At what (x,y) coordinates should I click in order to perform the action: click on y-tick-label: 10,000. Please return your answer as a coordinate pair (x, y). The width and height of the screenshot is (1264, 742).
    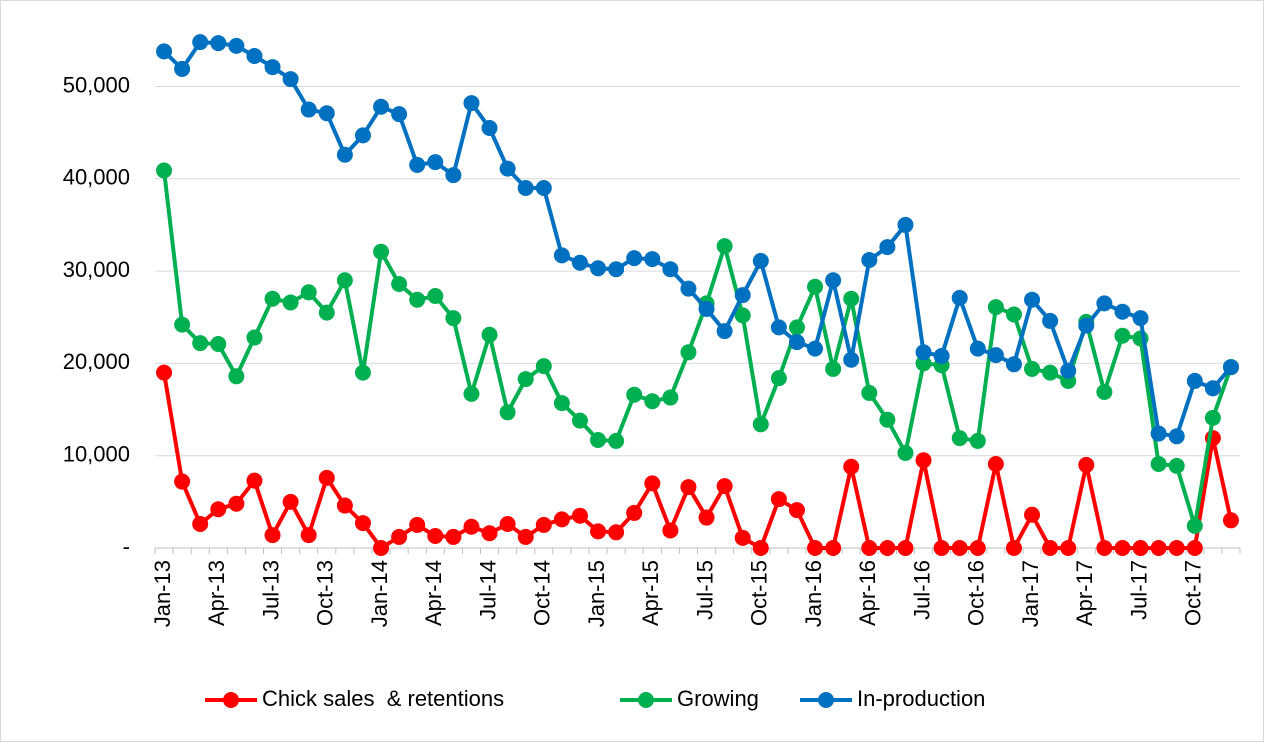
    Looking at the image, I should click on (96, 454).